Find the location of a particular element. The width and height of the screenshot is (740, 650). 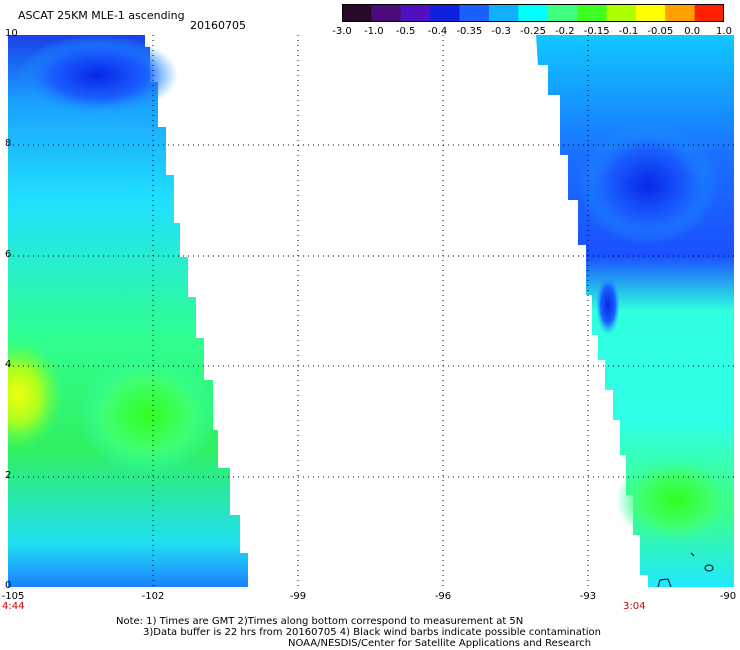

lon-tick-label: -90 is located at coordinates (728, 596).